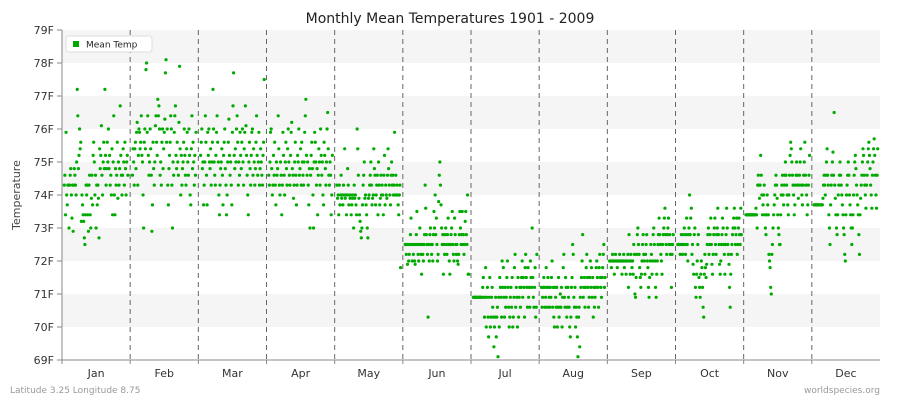 This screenshot has width=900, height=400. I want to click on x-tick-label: Sep, so click(641, 373).